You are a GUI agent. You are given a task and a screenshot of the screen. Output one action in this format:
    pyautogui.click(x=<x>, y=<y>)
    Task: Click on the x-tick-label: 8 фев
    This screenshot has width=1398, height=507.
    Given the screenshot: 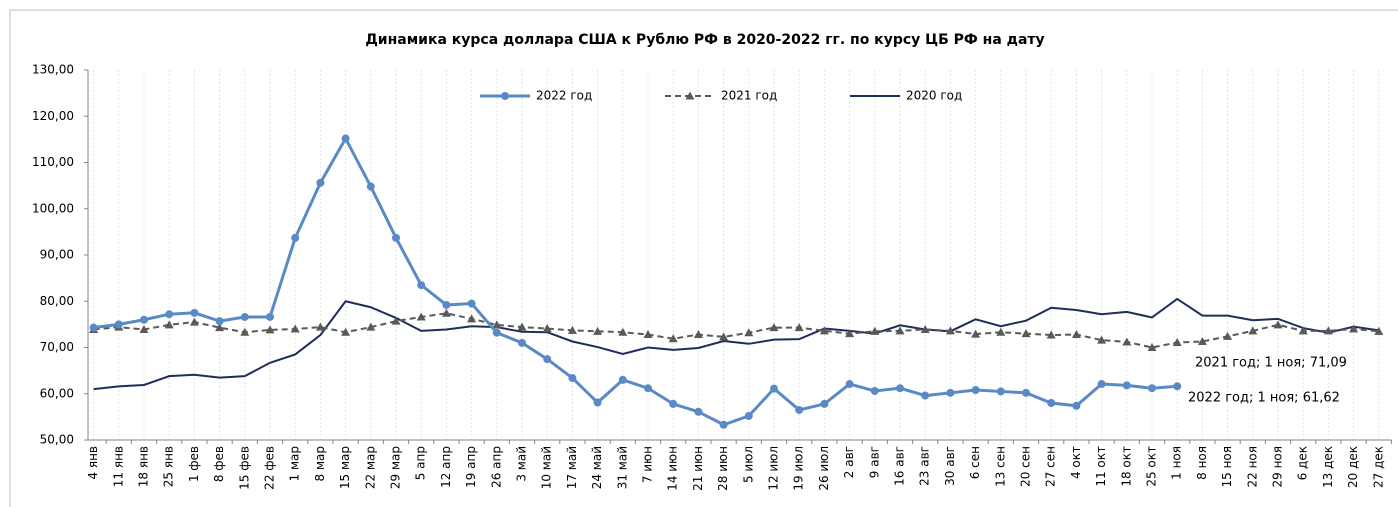 What is the action you would take?
    pyautogui.click(x=219, y=464)
    